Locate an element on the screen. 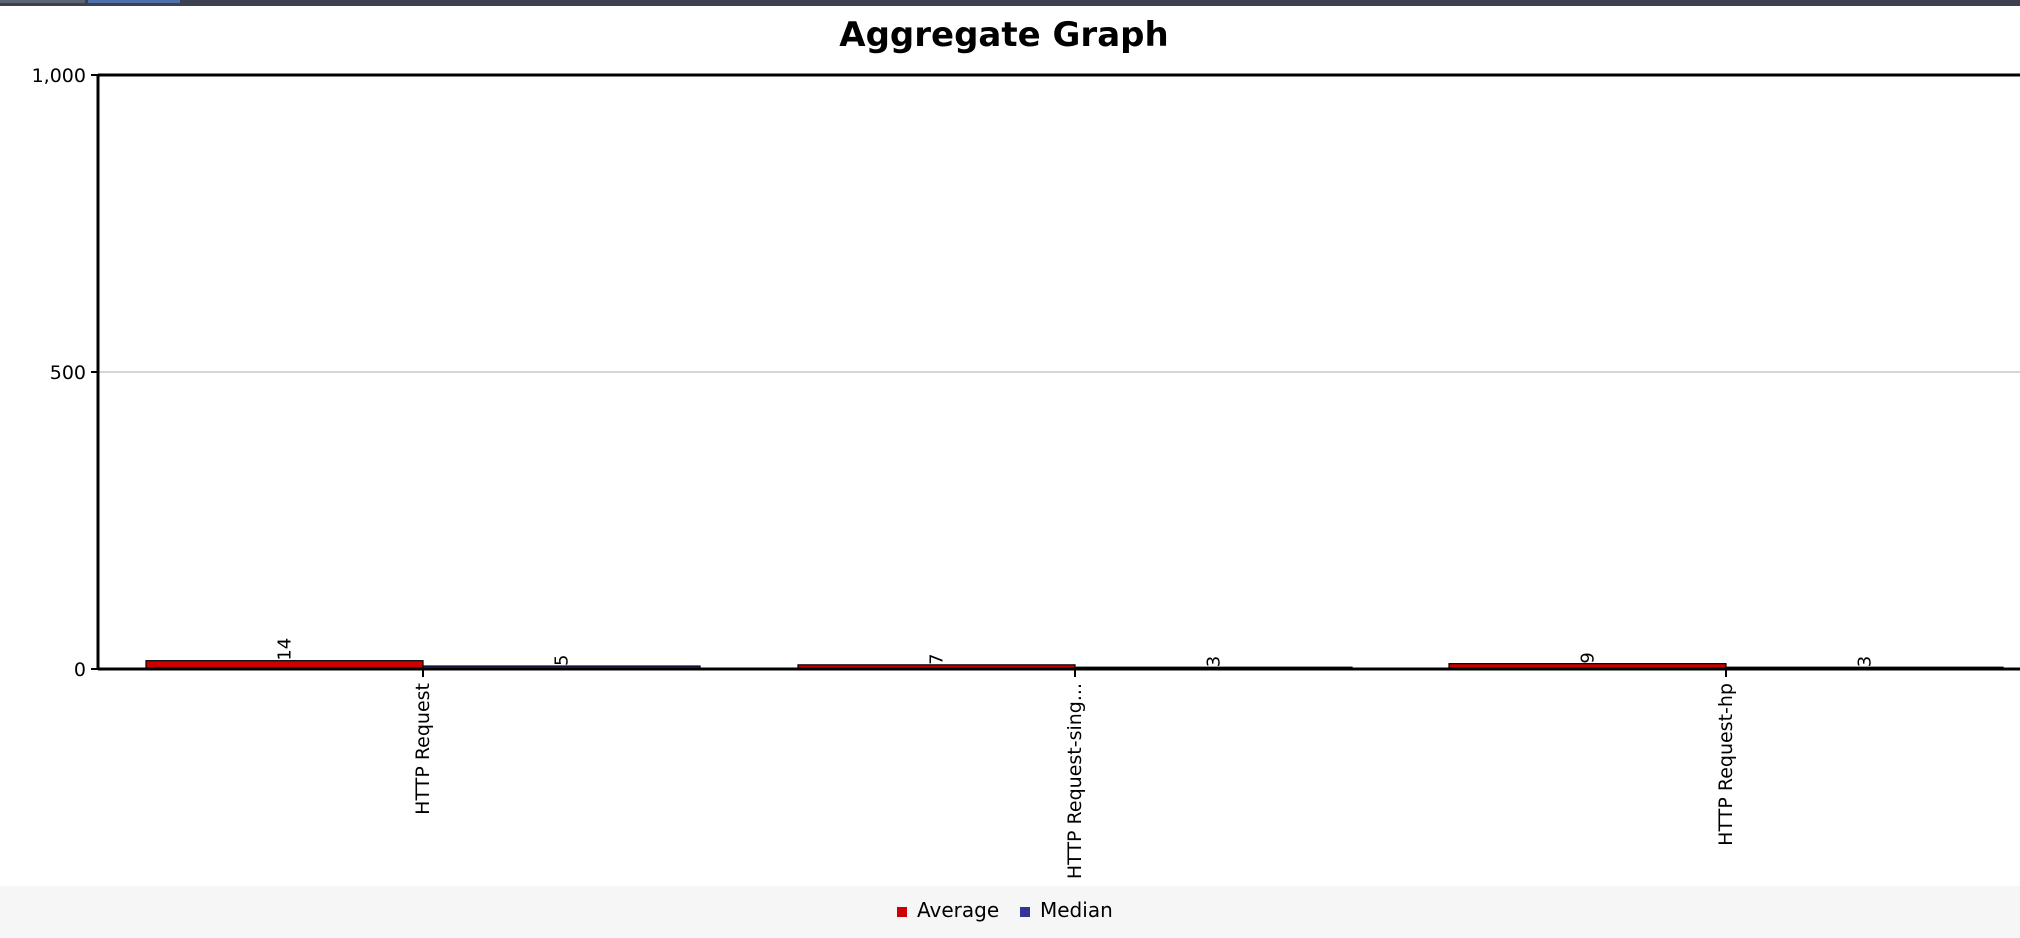 The width and height of the screenshot is (2020, 938). legend-band is located at coordinates (1010, 912).